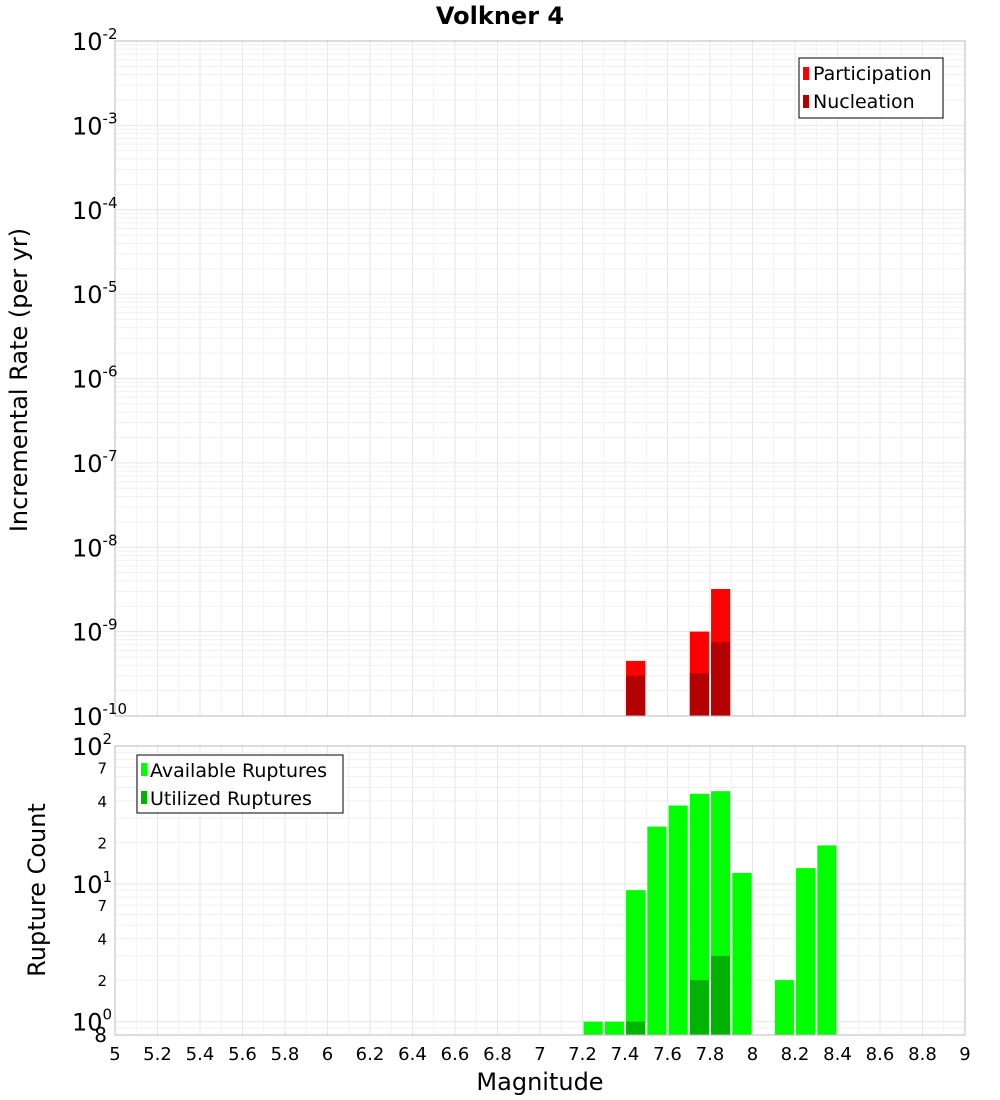  Describe the element at coordinates (806, 101) in the screenshot. I see `legend-swatch-nucleation` at that location.